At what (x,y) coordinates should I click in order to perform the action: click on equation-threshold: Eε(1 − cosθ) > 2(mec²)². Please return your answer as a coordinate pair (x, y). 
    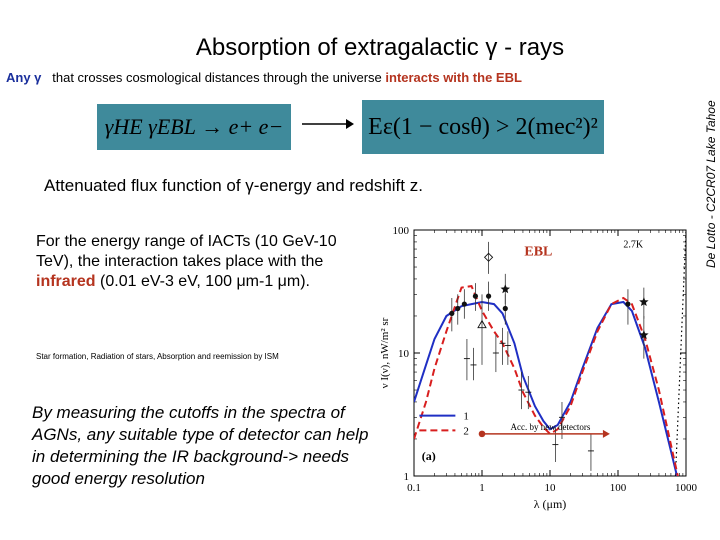
    Looking at the image, I should click on (483, 127).